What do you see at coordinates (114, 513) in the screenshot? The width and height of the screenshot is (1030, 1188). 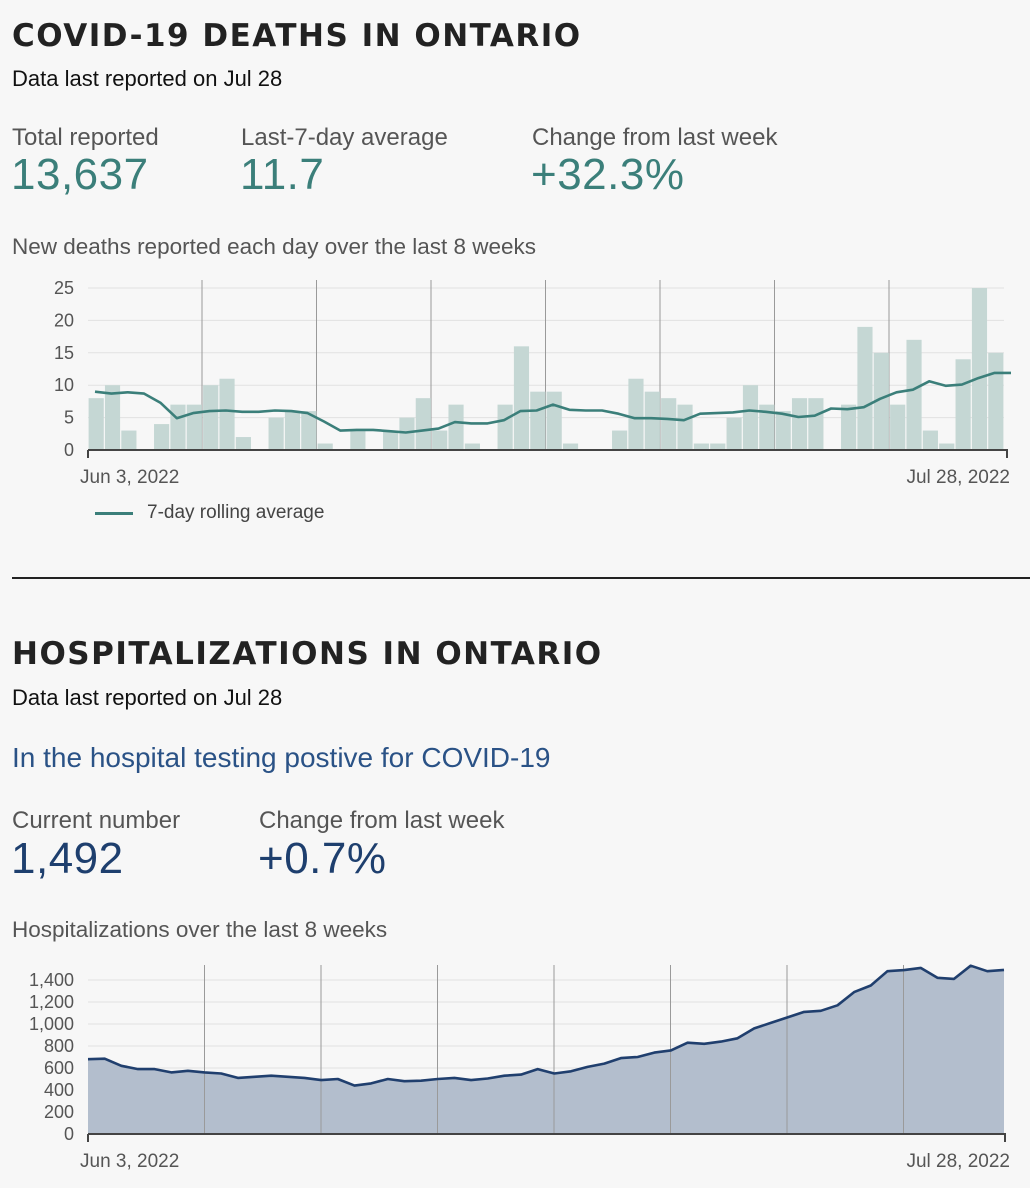 I see `legend-line-swatch` at bounding box center [114, 513].